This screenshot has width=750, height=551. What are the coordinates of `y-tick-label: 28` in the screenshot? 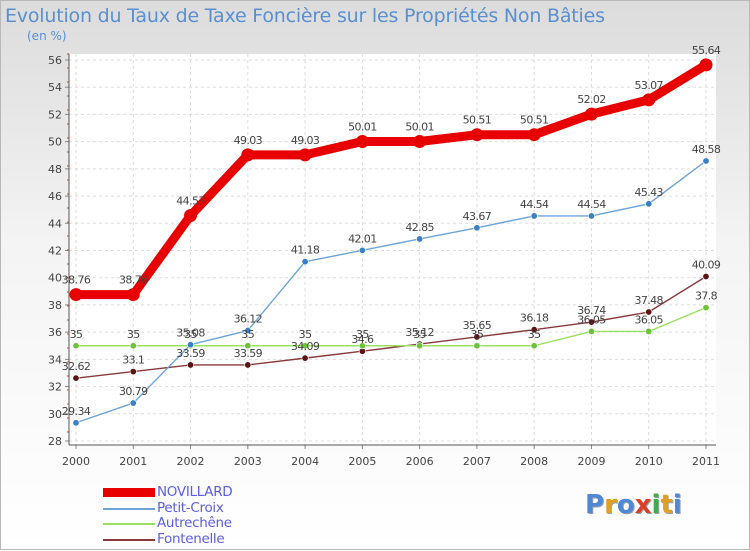 It's located at (55, 441).